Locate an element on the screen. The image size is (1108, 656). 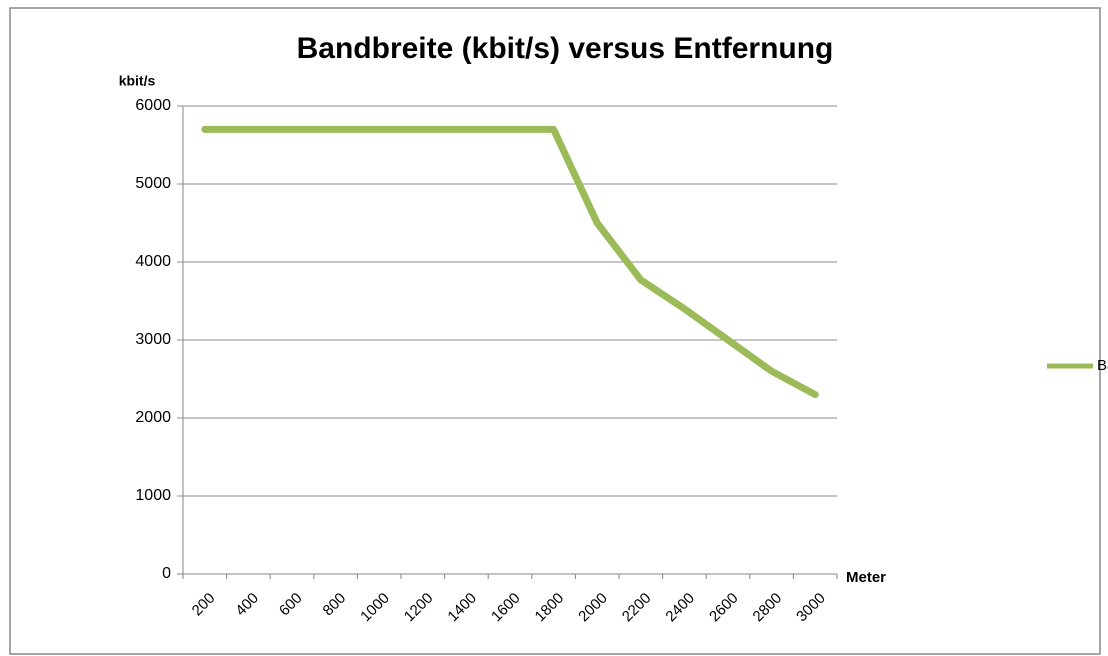
y-tick-label: 1000 is located at coordinates (153, 495).